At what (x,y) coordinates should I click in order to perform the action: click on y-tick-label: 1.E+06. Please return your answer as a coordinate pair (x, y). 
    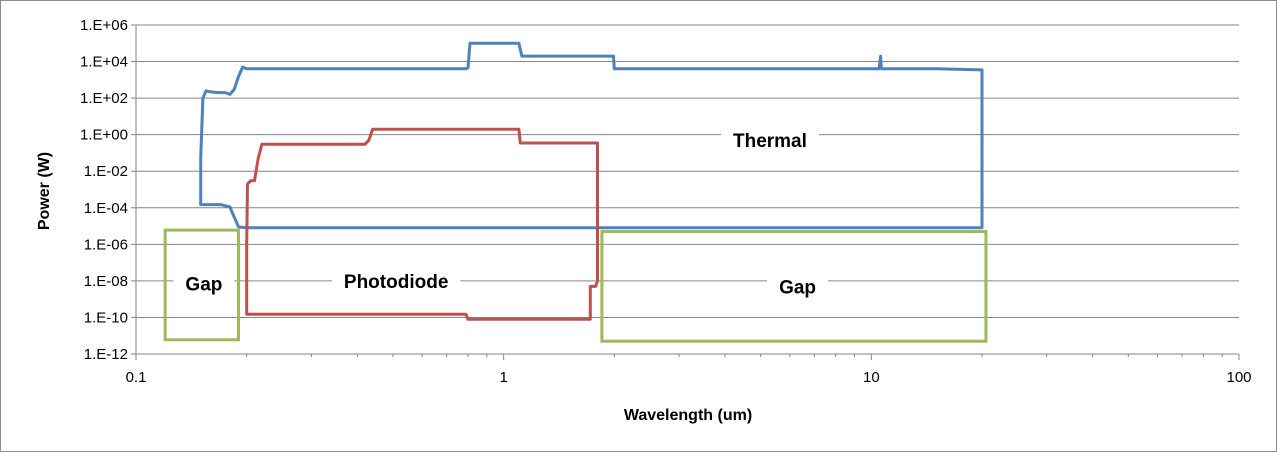
    Looking at the image, I should click on (104, 25).